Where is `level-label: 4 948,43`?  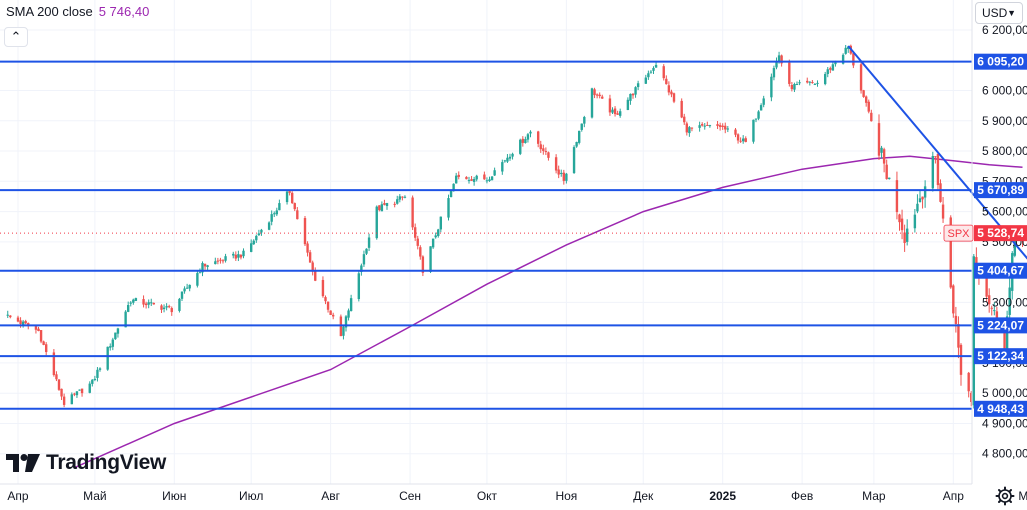 level-label: 4 948,43 is located at coordinates (1000, 409).